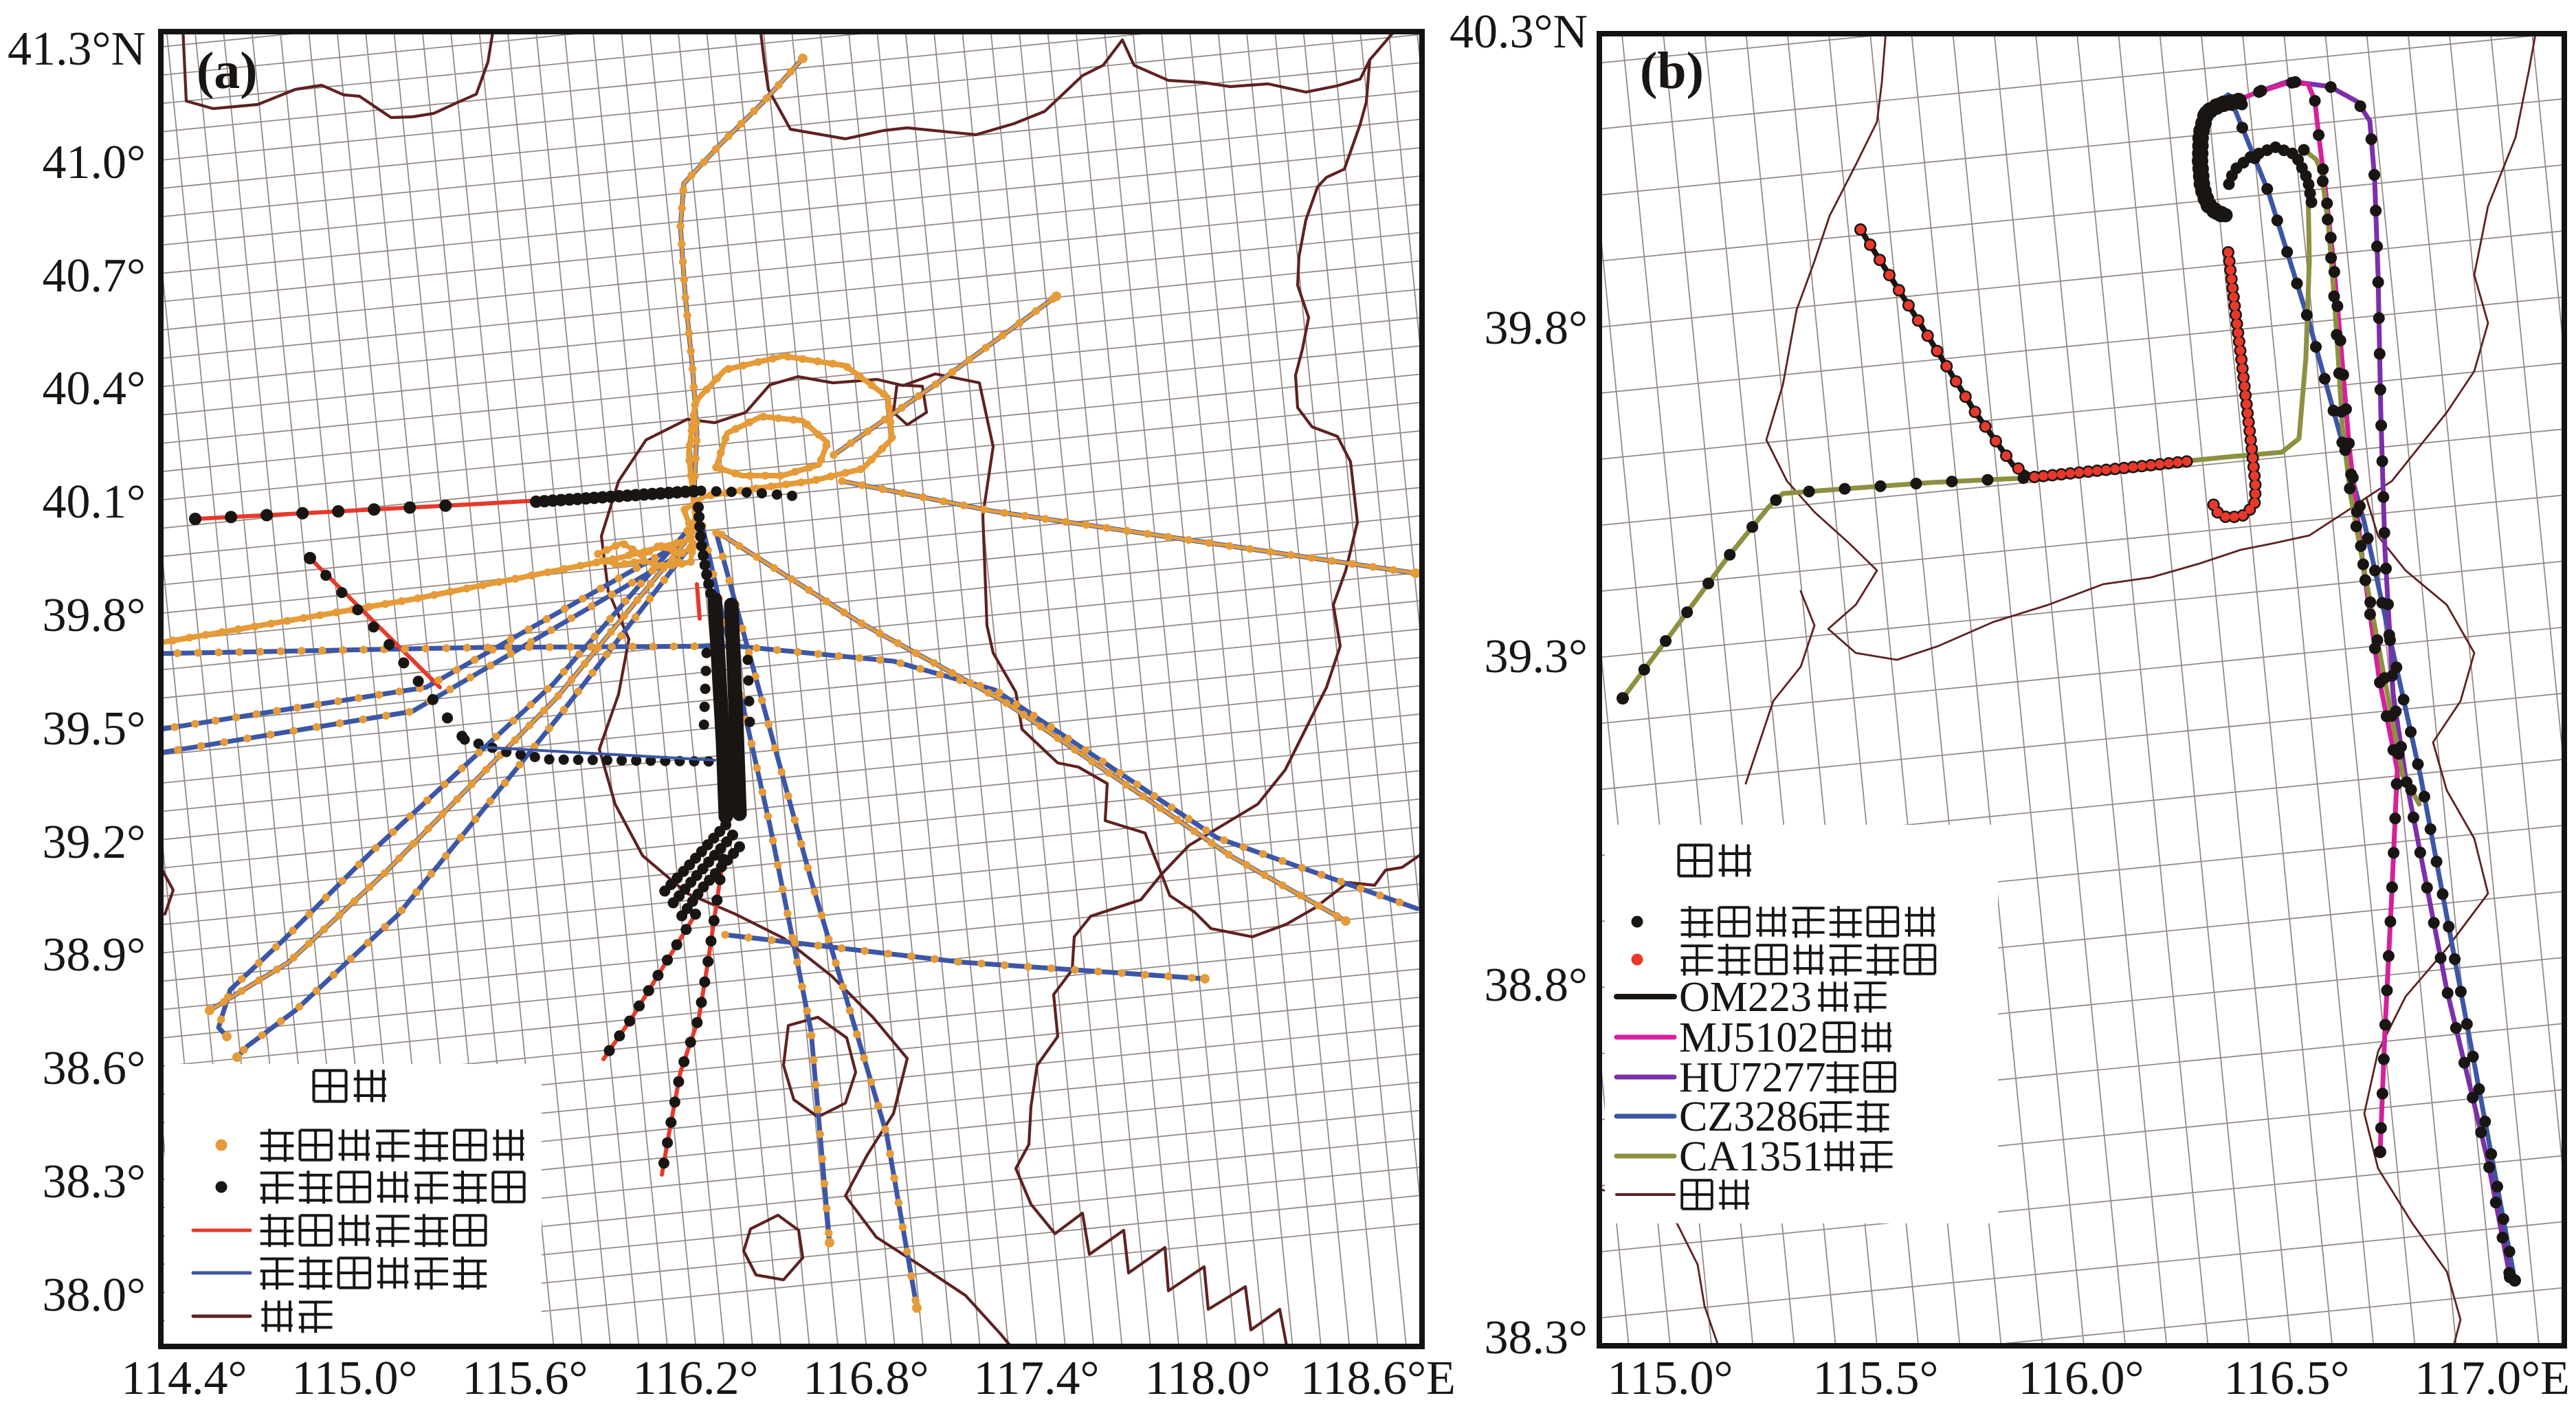 Image resolution: width=2576 pixels, height=1409 pixels. Describe the element at coordinates (1536, 656) in the screenshot. I see `svg-text: 39.3°` at that location.